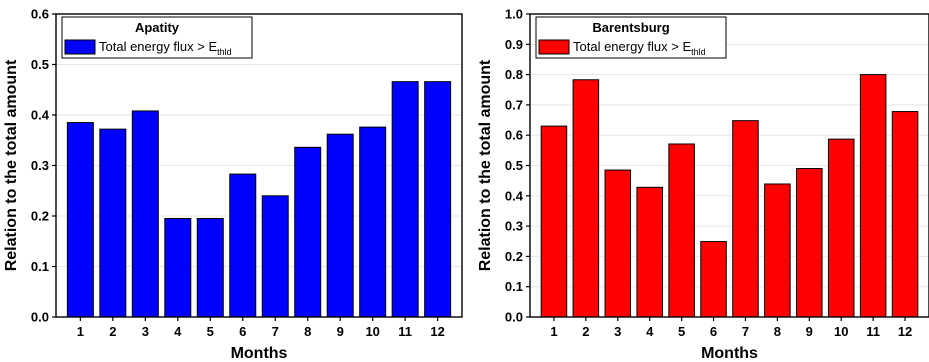  Describe the element at coordinates (514, 104) in the screenshot. I see `y-tick-label: 0.7` at that location.